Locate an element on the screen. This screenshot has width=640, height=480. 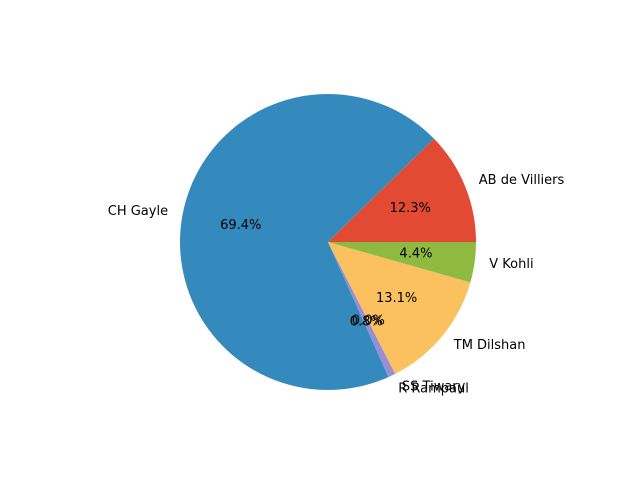
slice-label-r-rampaul: R Rampaul is located at coordinates (433, 388).